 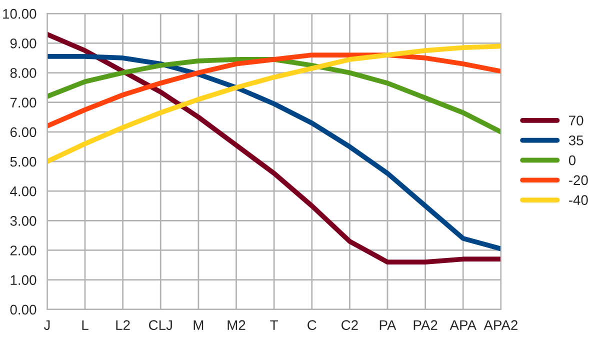 I want to click on legend-label: 70, so click(x=576, y=121).